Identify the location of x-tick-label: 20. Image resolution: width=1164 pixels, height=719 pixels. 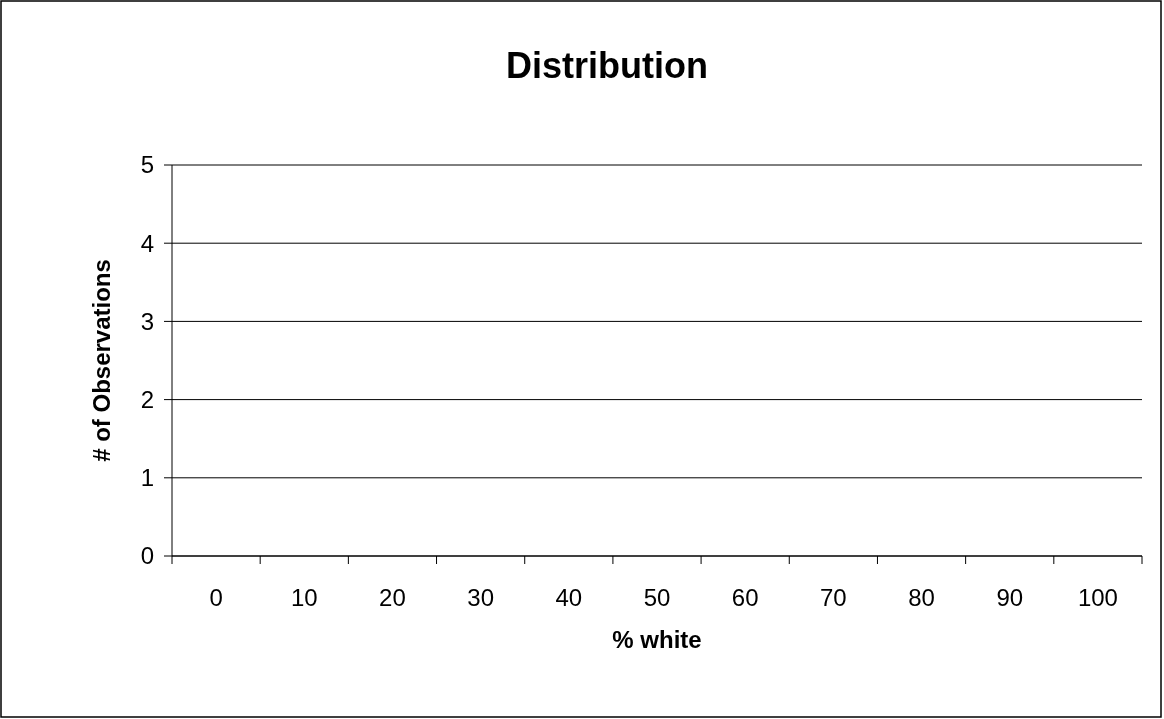
(392, 597).